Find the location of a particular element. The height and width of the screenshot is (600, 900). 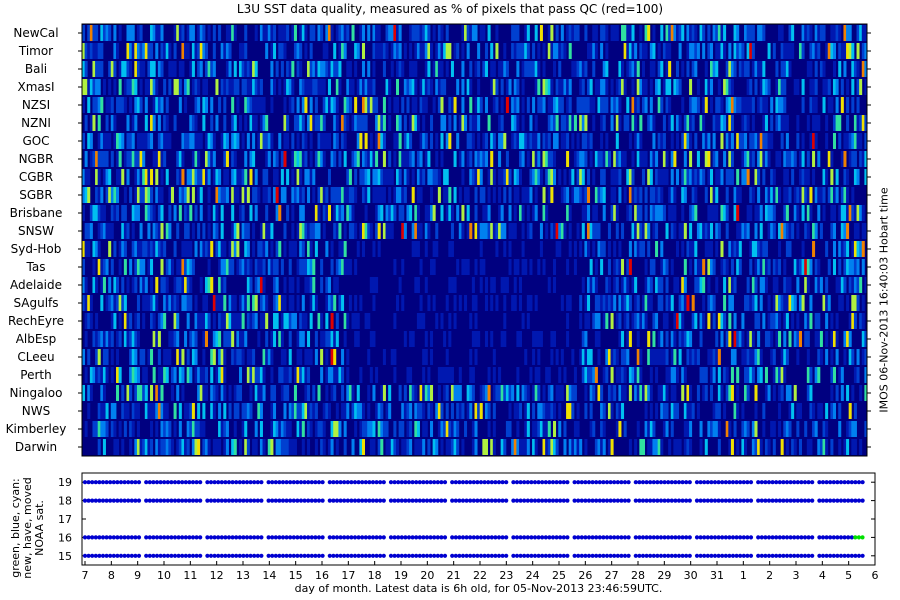

x-tick-label: 1 is located at coordinates (743, 575).